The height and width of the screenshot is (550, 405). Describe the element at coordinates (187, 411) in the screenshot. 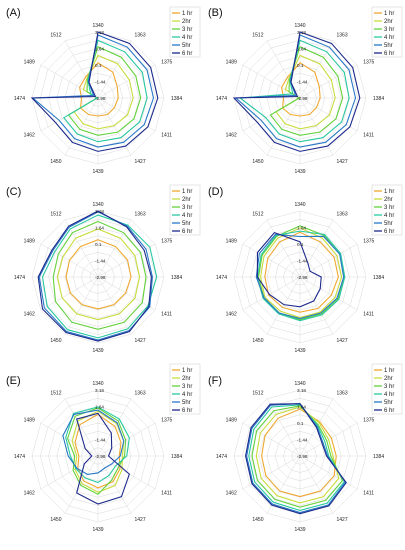

I see `legend-entry: 6 hr` at that location.